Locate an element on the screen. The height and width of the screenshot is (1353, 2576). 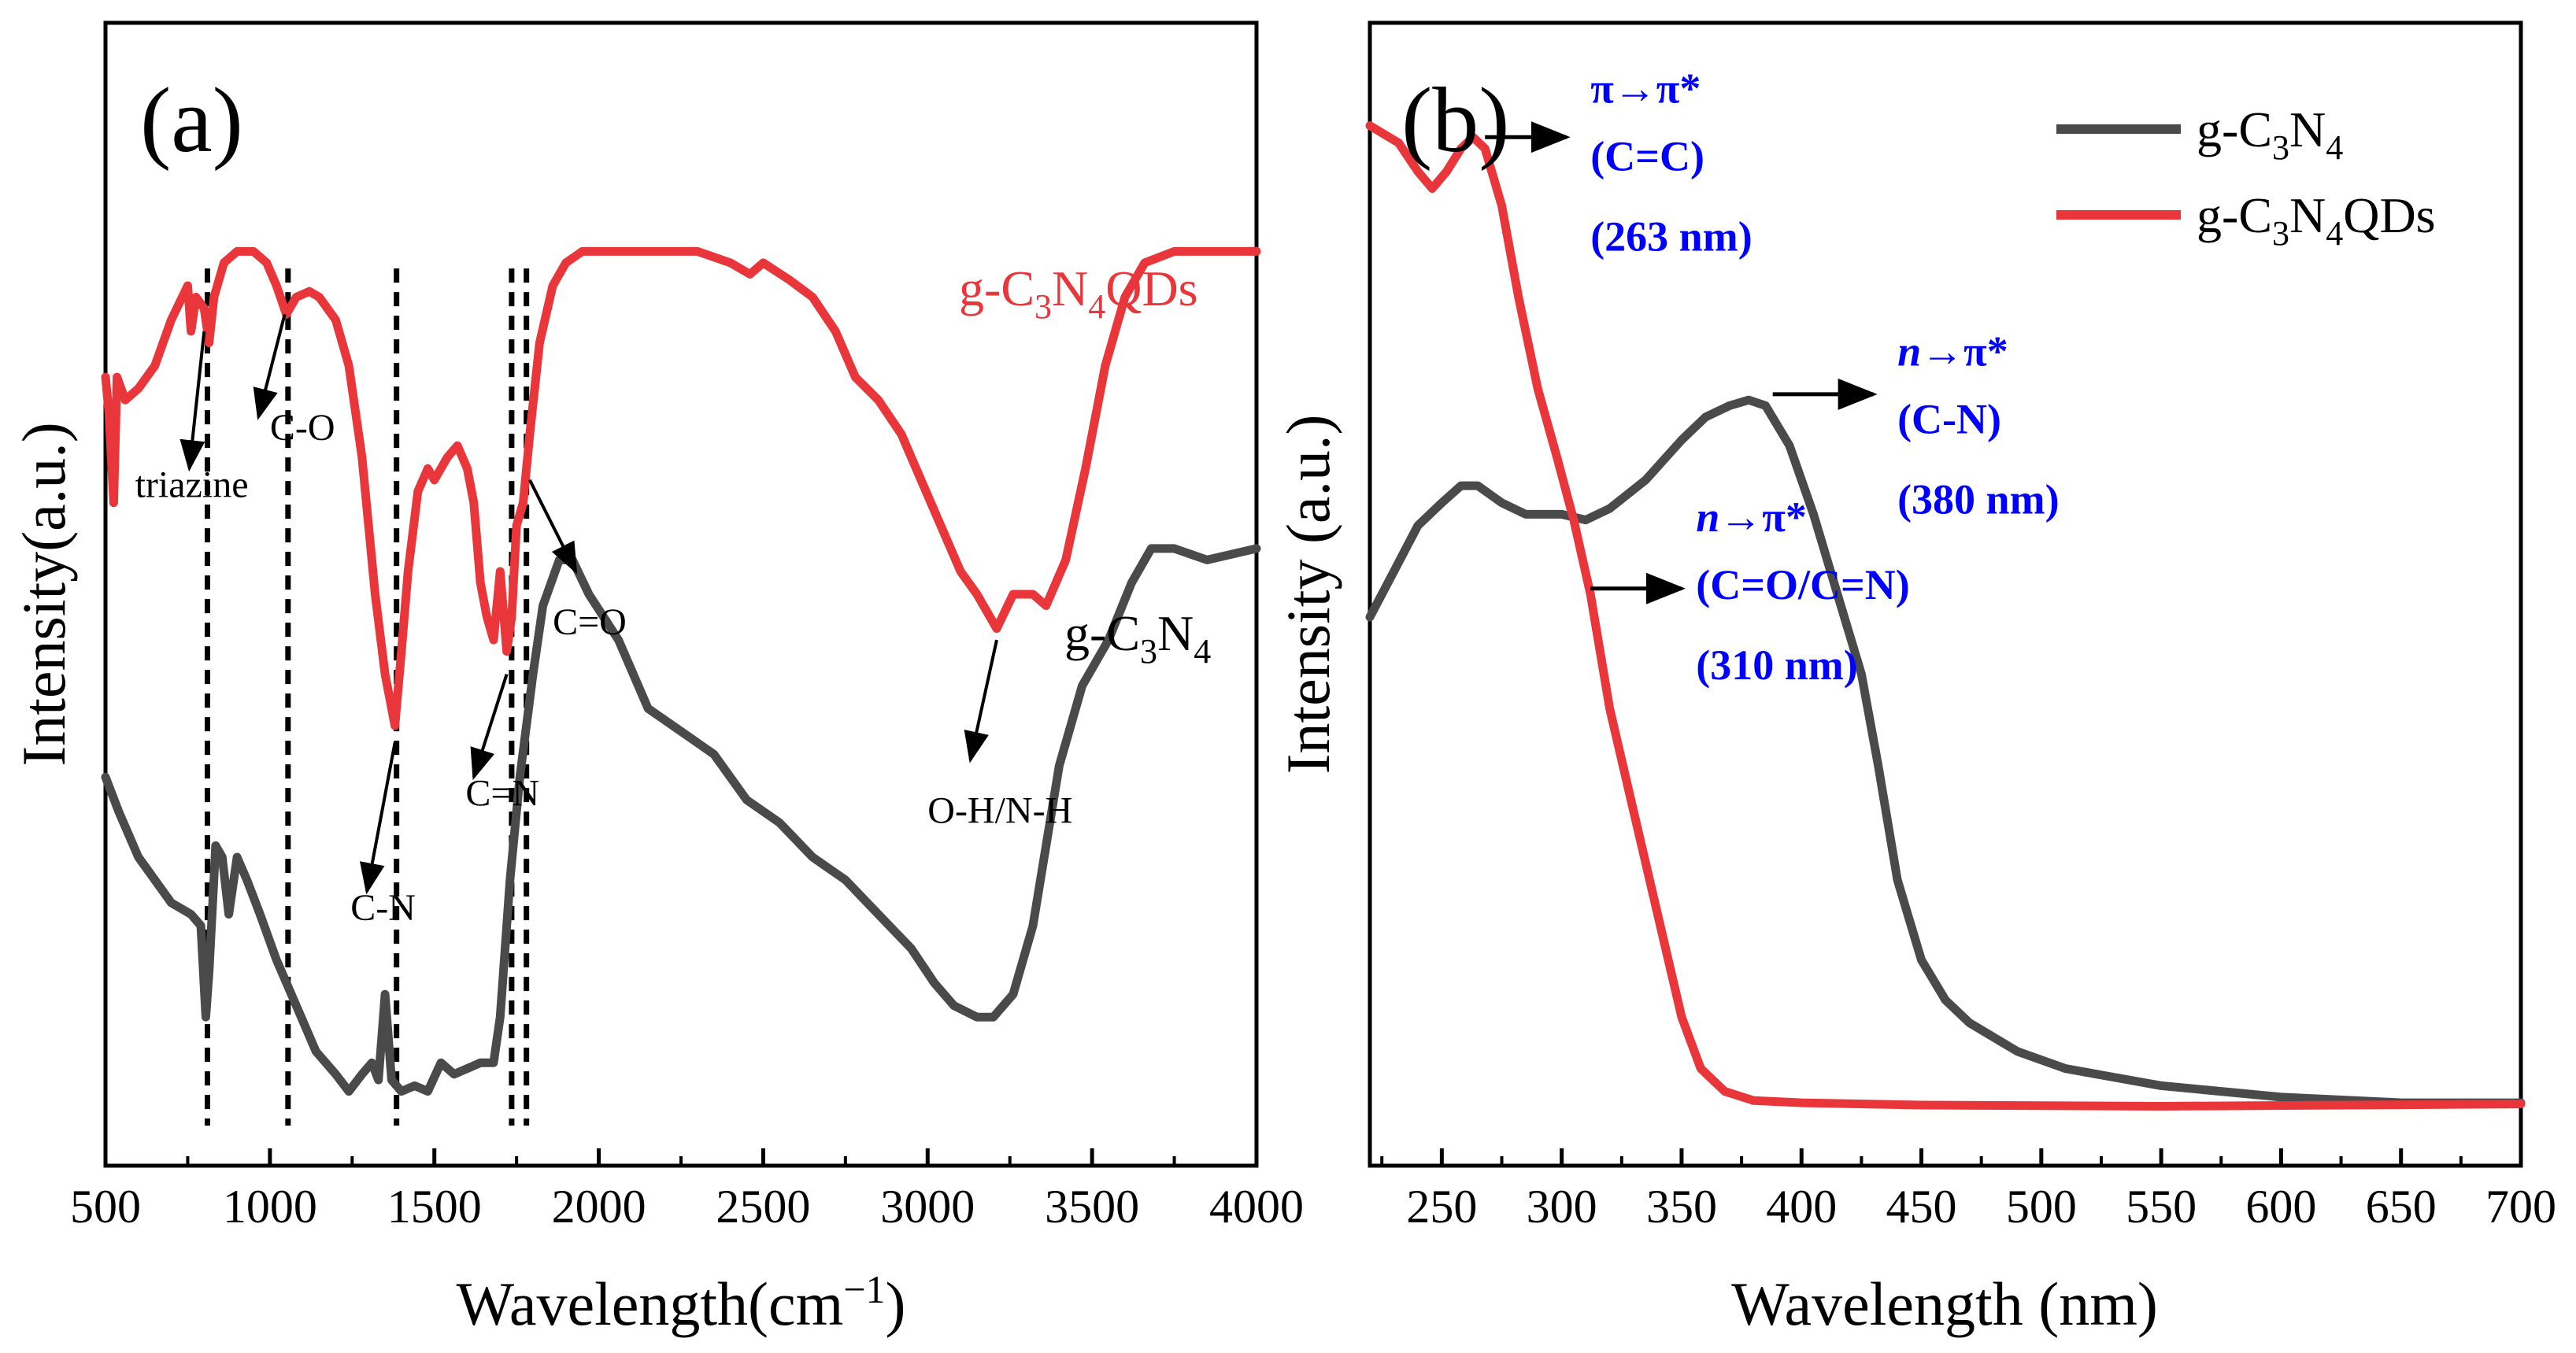
bond-label: (C-N) is located at coordinates (1949, 420).